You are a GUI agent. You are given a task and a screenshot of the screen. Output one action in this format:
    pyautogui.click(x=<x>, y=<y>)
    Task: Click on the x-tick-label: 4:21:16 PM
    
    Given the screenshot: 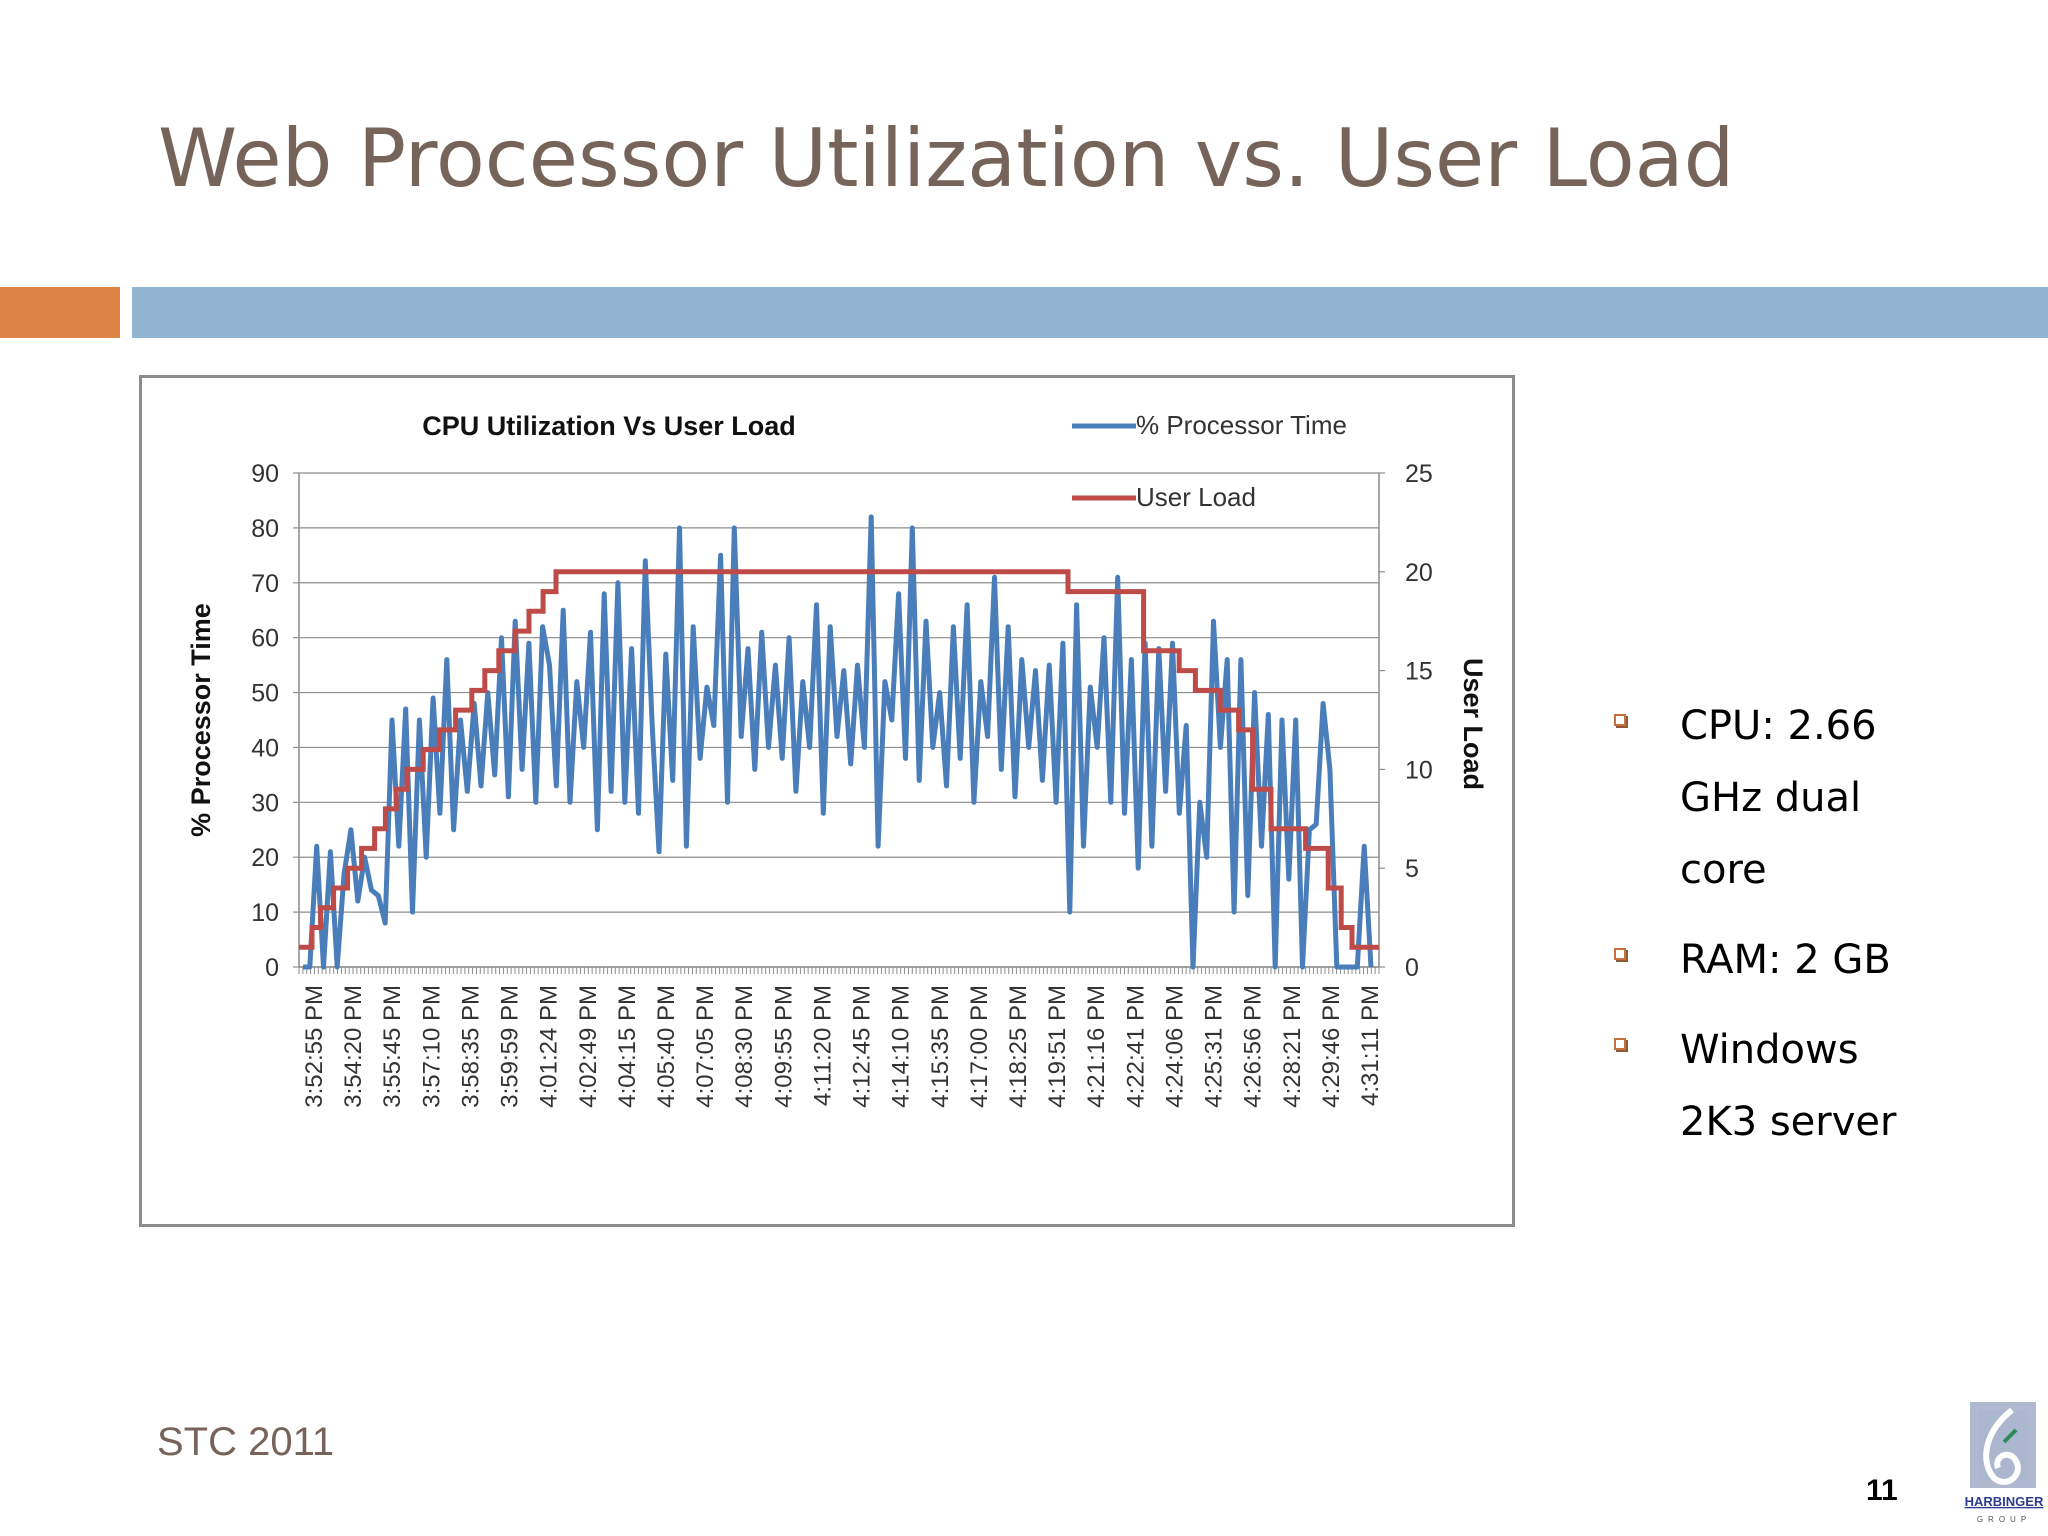 What is the action you would take?
    pyautogui.click(x=1096, y=1046)
    